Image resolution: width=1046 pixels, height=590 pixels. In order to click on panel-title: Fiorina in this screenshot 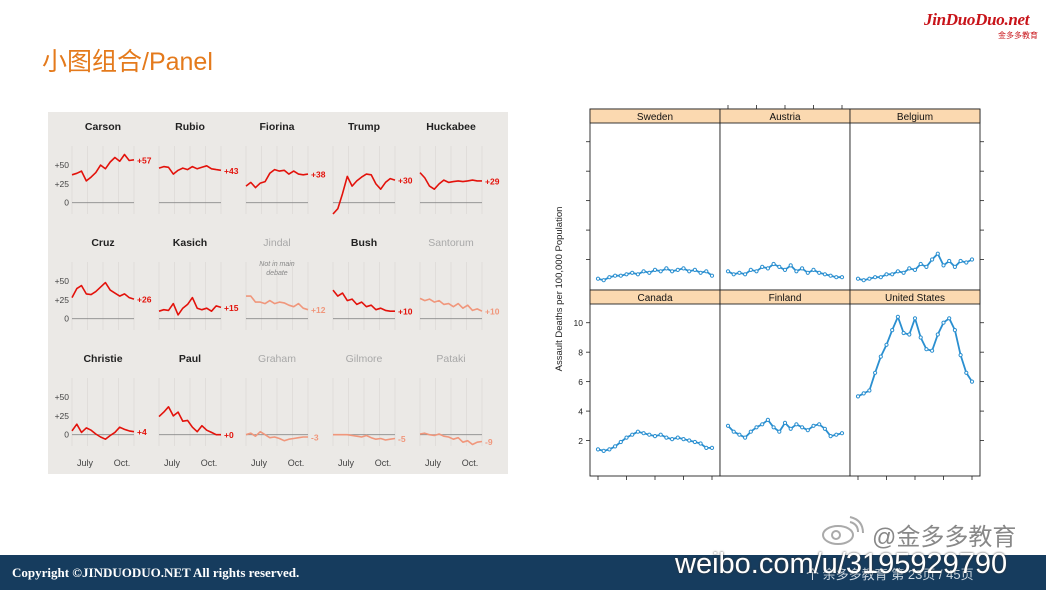, I will do `click(276, 127)`.